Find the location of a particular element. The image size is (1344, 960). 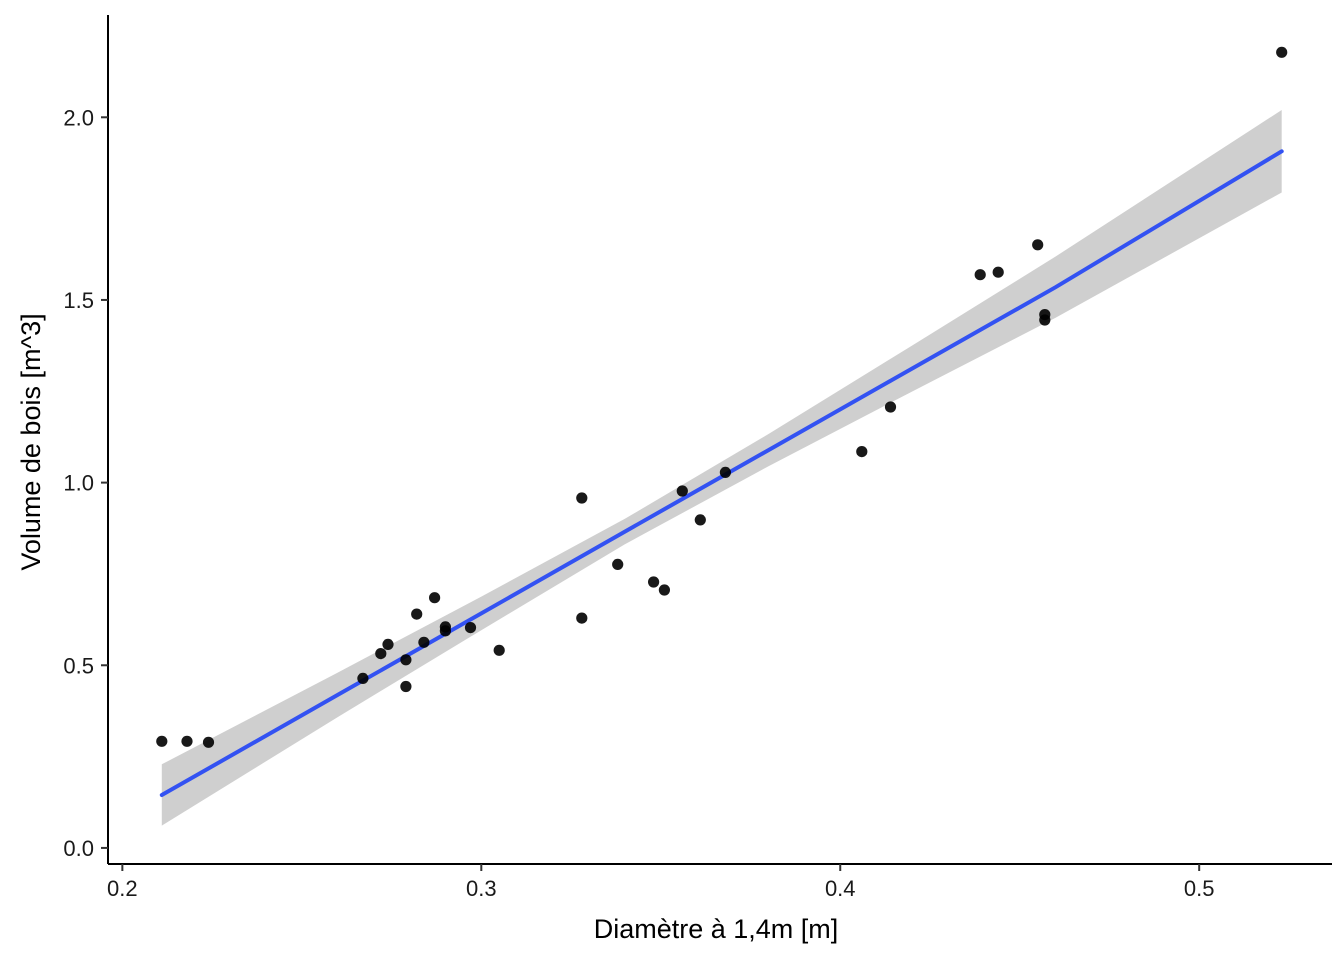

y-tick-label: 2.0 is located at coordinates (78, 117).